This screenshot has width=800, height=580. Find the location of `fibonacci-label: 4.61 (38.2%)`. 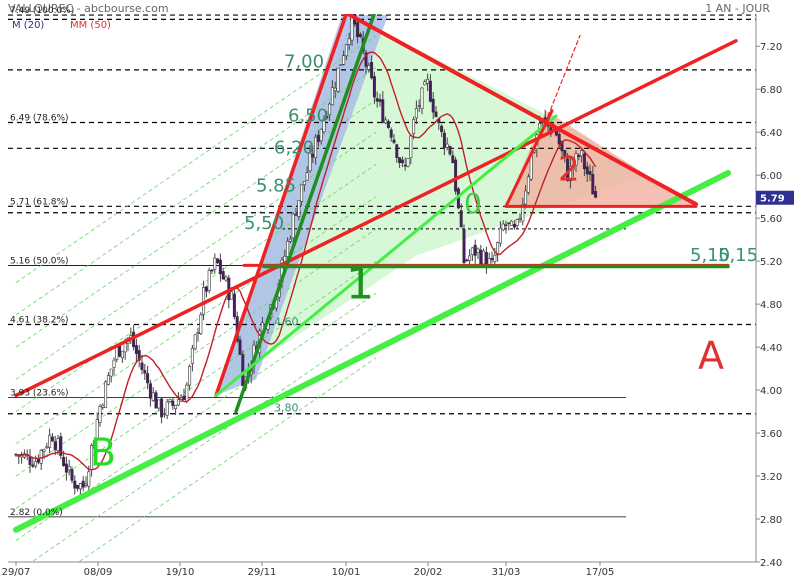

fibonacci-label: 4.61 (38.2%) is located at coordinates (39, 321).